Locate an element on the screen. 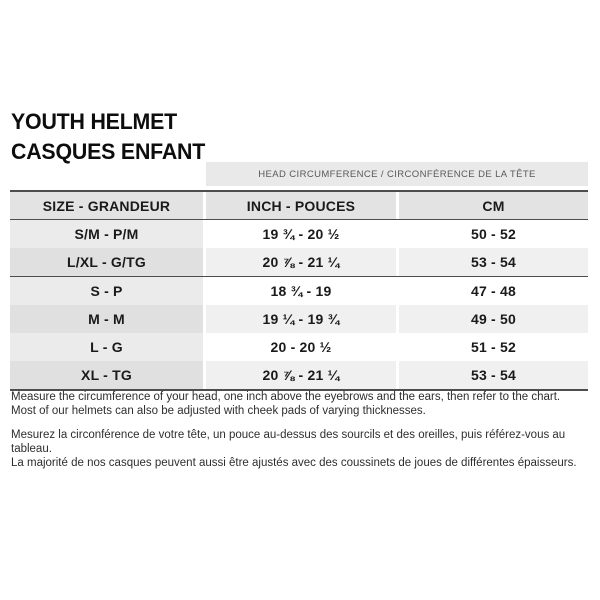  table-row: XL - TG 20 ⅞ - 21 ¼ 53 - 54 is located at coordinates (299, 375).